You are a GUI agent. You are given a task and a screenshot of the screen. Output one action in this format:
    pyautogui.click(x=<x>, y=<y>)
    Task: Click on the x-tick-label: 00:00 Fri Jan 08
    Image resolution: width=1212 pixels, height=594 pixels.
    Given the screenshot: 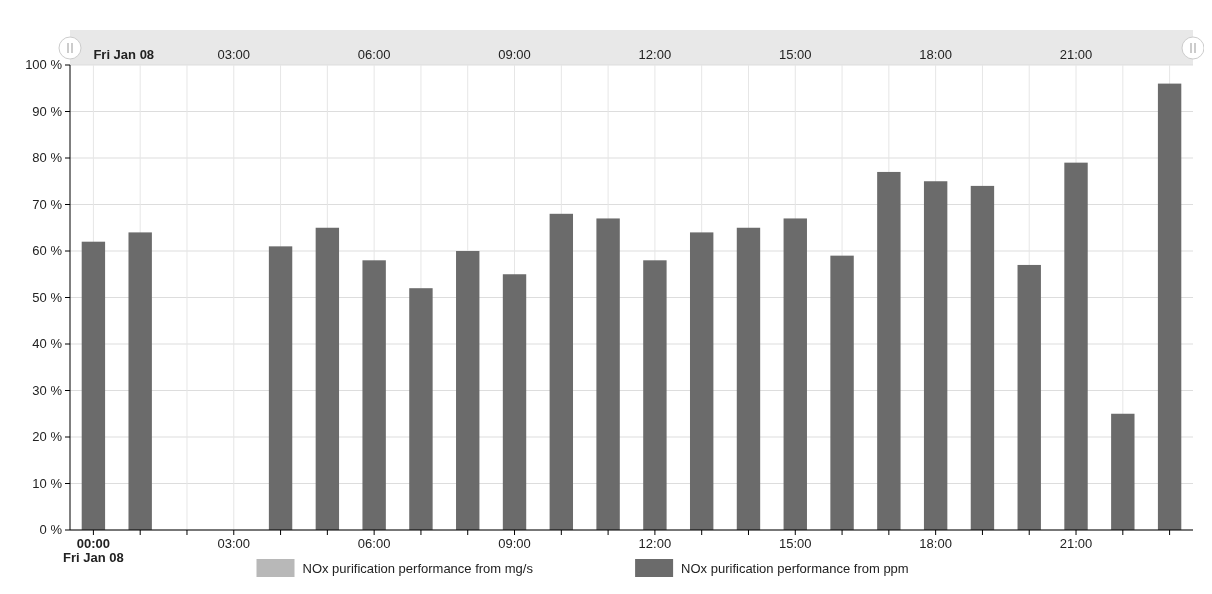 What is the action you would take?
    pyautogui.click(x=93, y=550)
    